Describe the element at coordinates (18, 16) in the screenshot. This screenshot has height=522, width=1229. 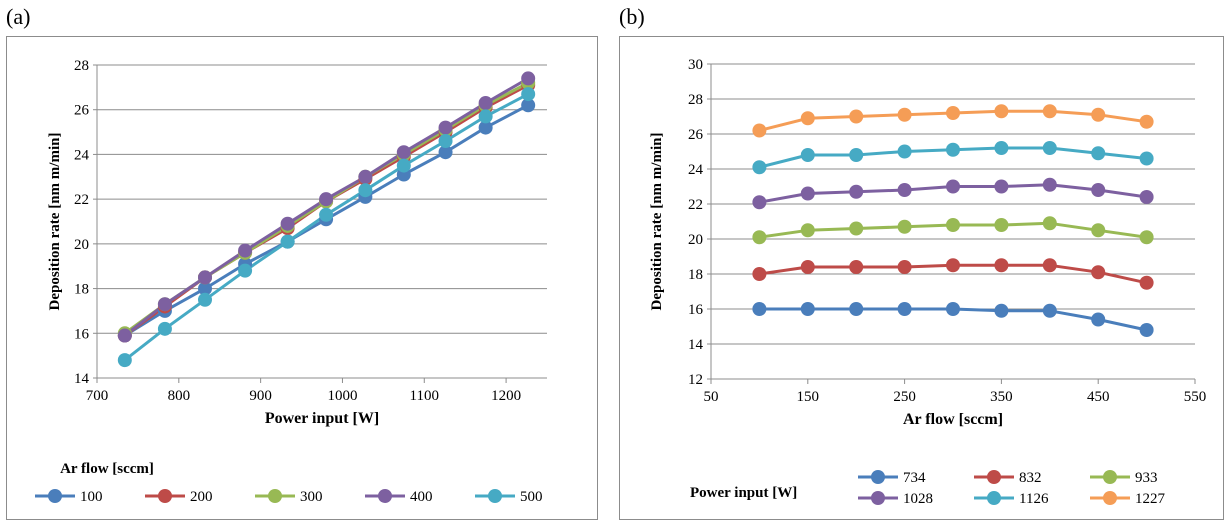
I see `panel-a-tag: (a)` at that location.